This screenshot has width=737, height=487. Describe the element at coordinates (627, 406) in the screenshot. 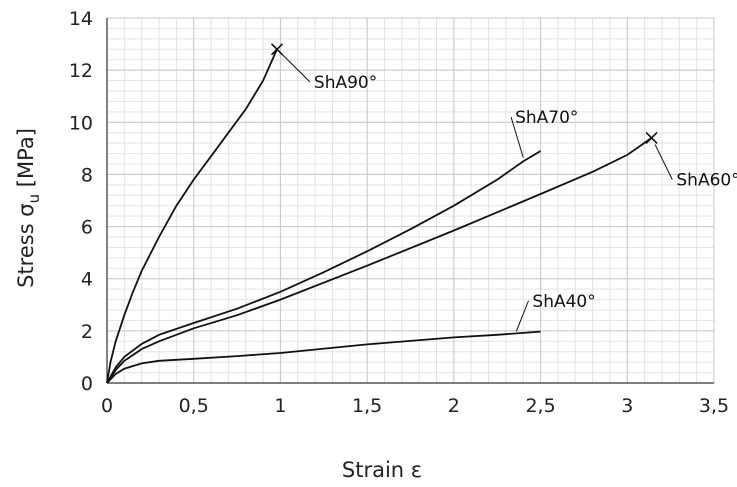

I see `x-tick-label: 3` at that location.